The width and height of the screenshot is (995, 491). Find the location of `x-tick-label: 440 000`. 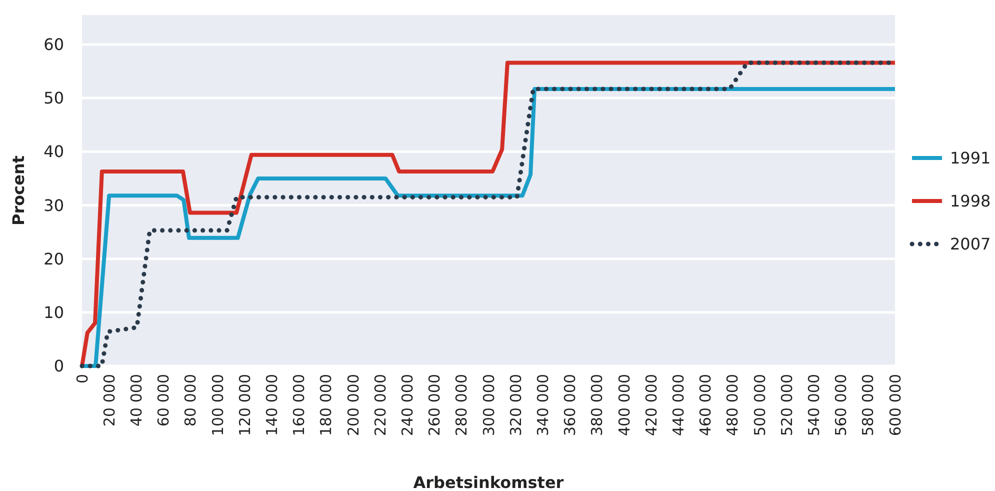

x-tick-label: 440 000 is located at coordinates (678, 405).